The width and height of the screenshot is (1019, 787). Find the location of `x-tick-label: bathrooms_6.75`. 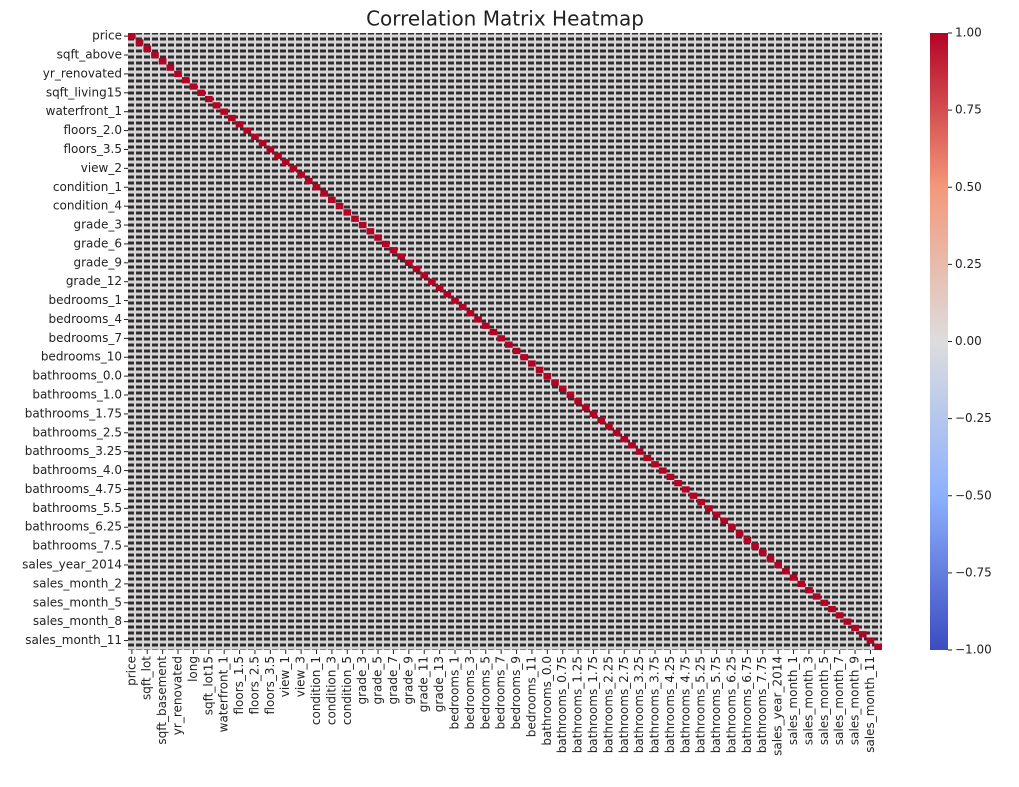

x-tick-label: bathrooms_6.75 is located at coordinates (747, 704).